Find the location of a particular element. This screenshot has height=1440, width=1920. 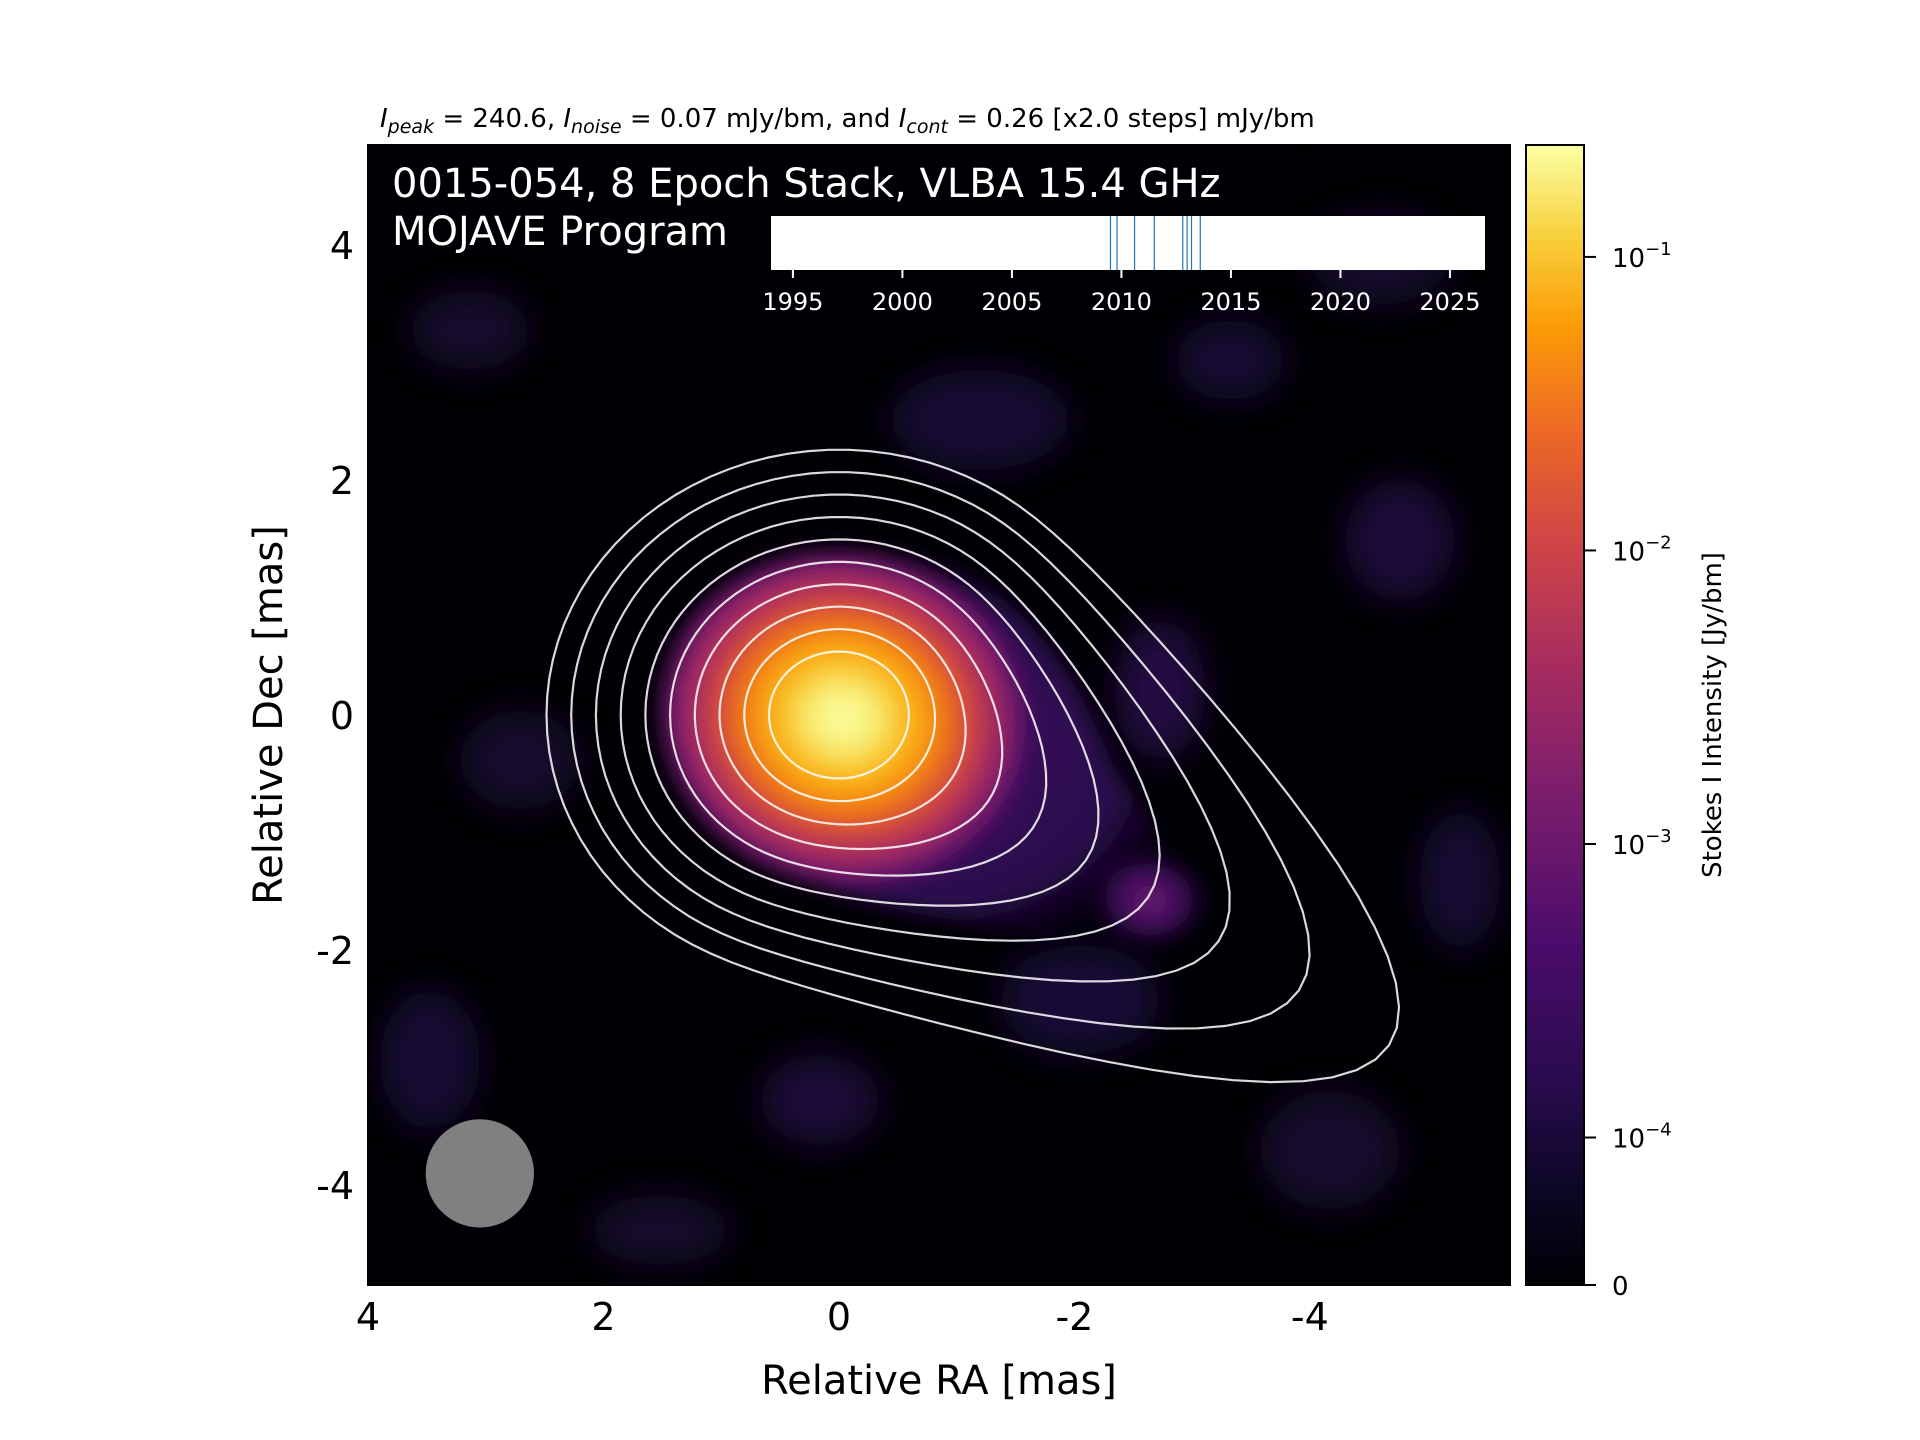

plot-subtitle: MOJAVE Program is located at coordinates (560, 232).